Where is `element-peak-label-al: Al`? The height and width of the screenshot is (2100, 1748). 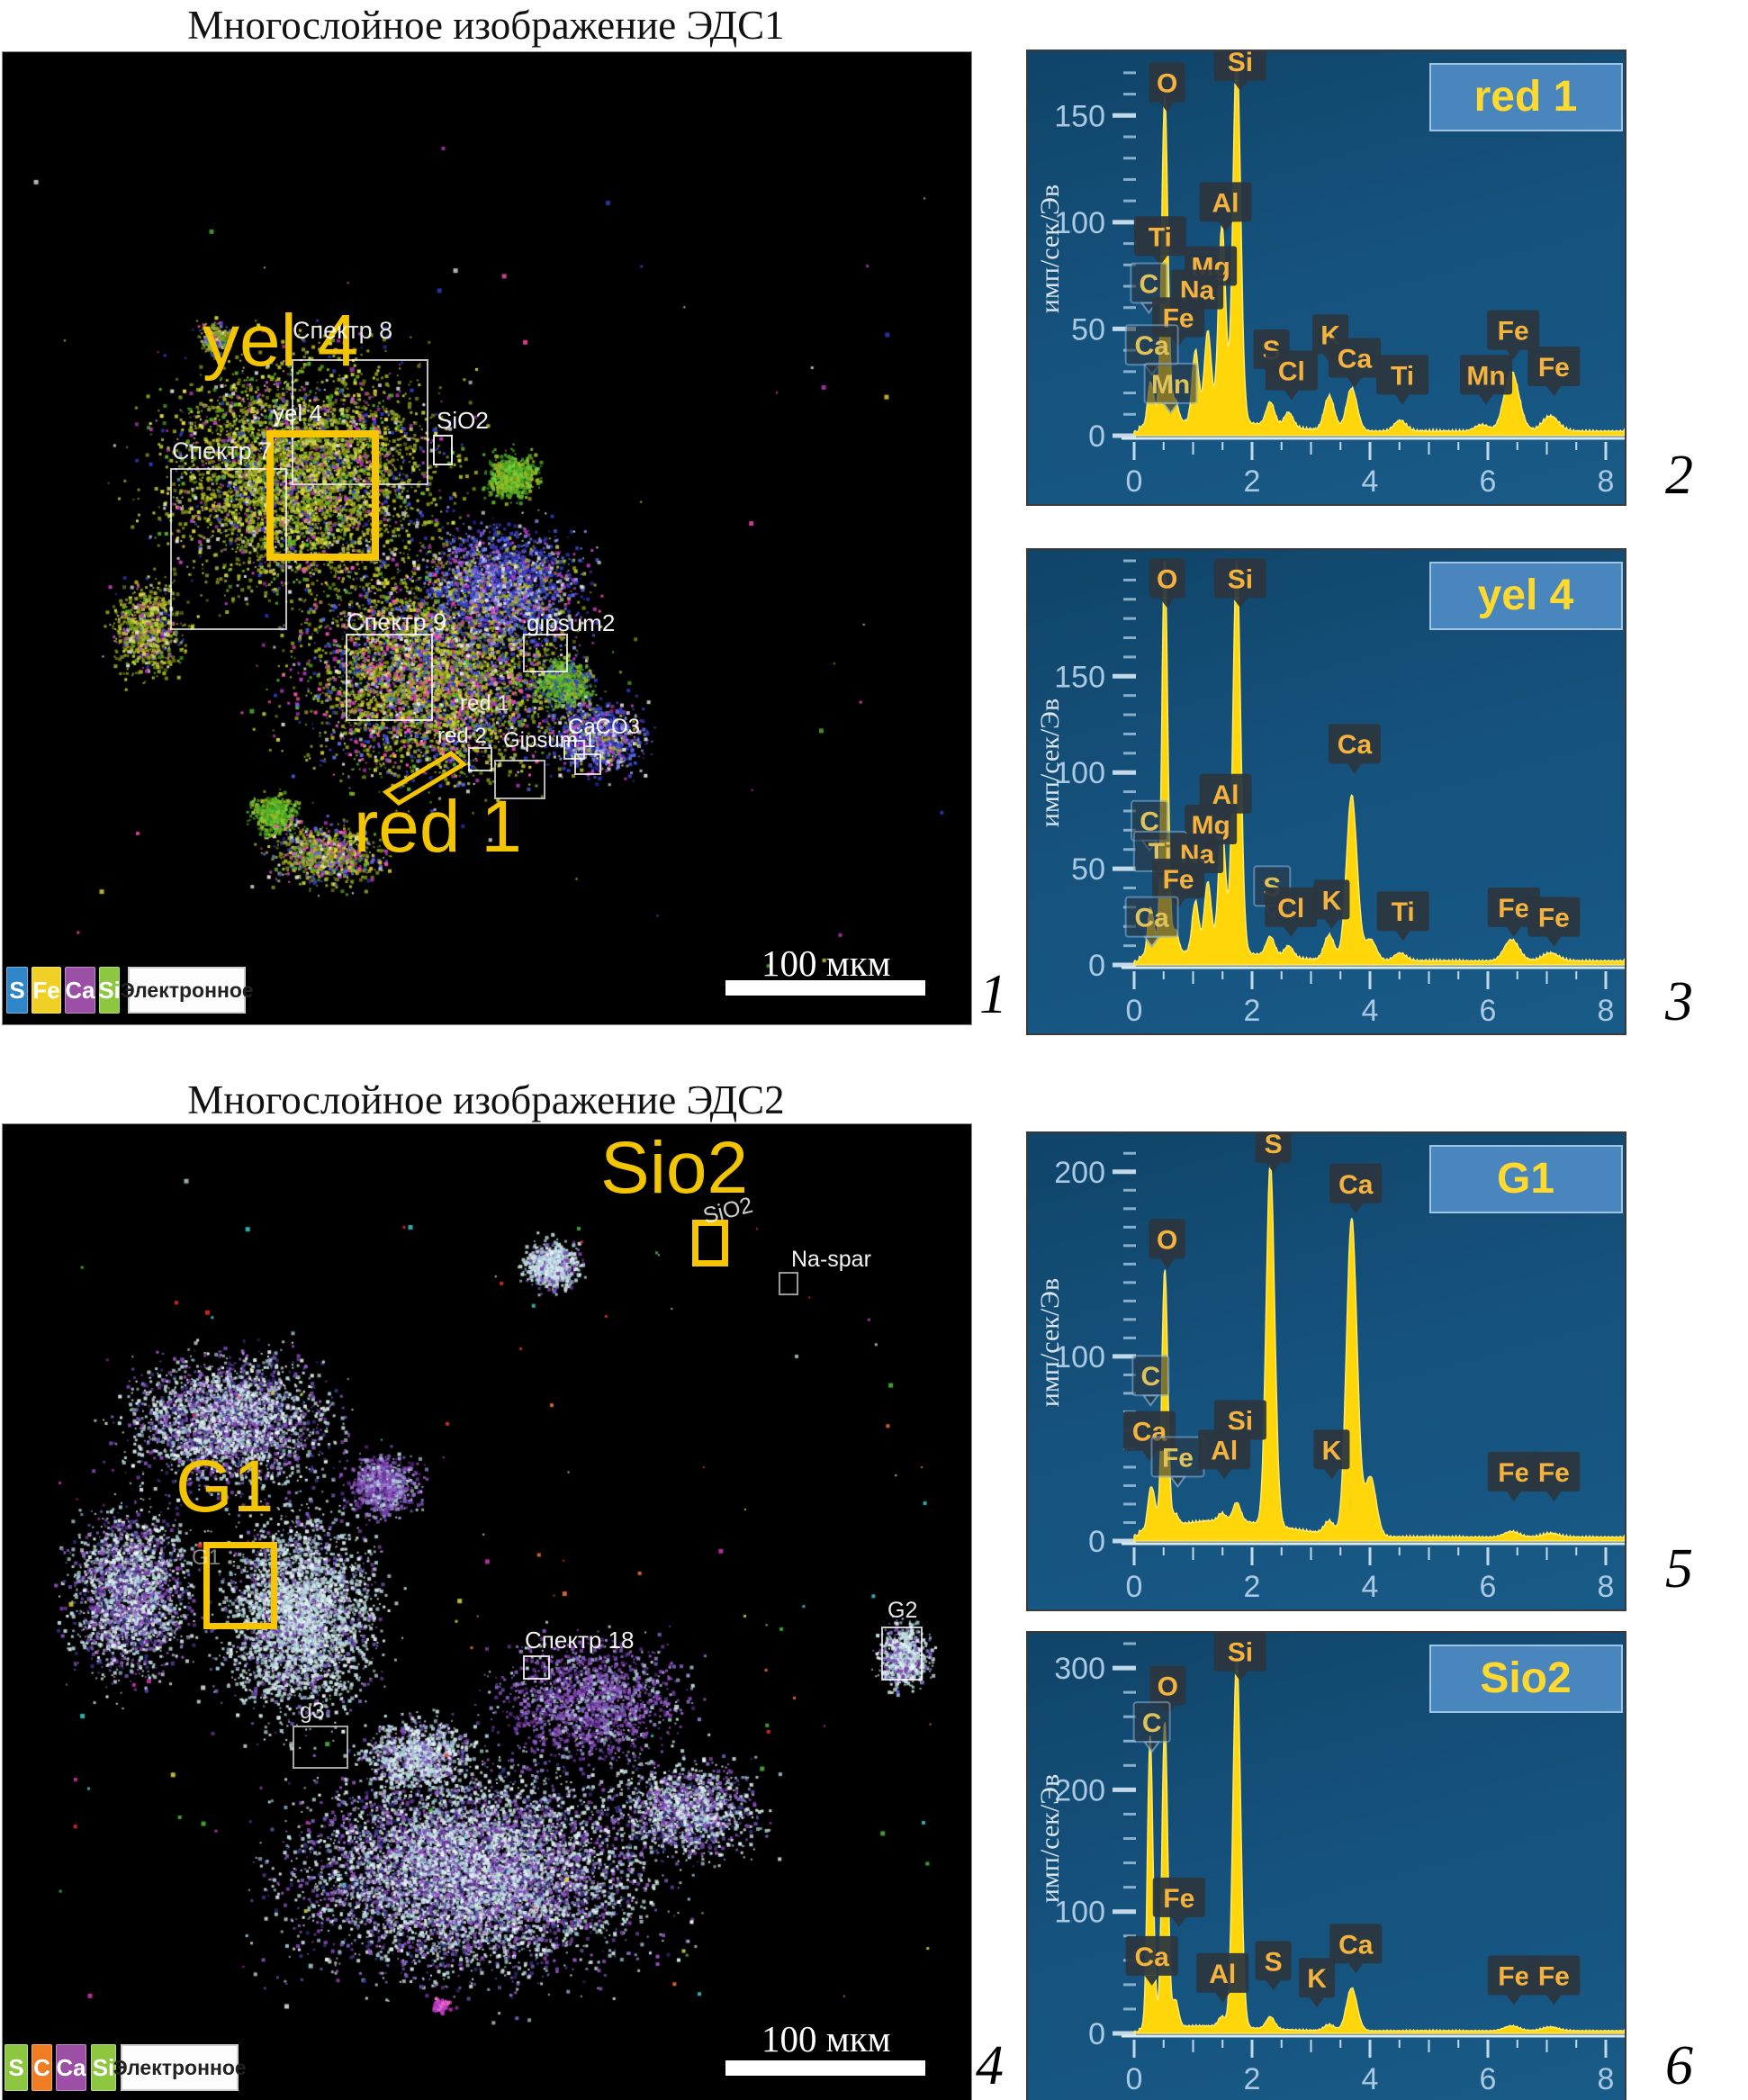
element-peak-label-al: Al is located at coordinates (1225, 207).